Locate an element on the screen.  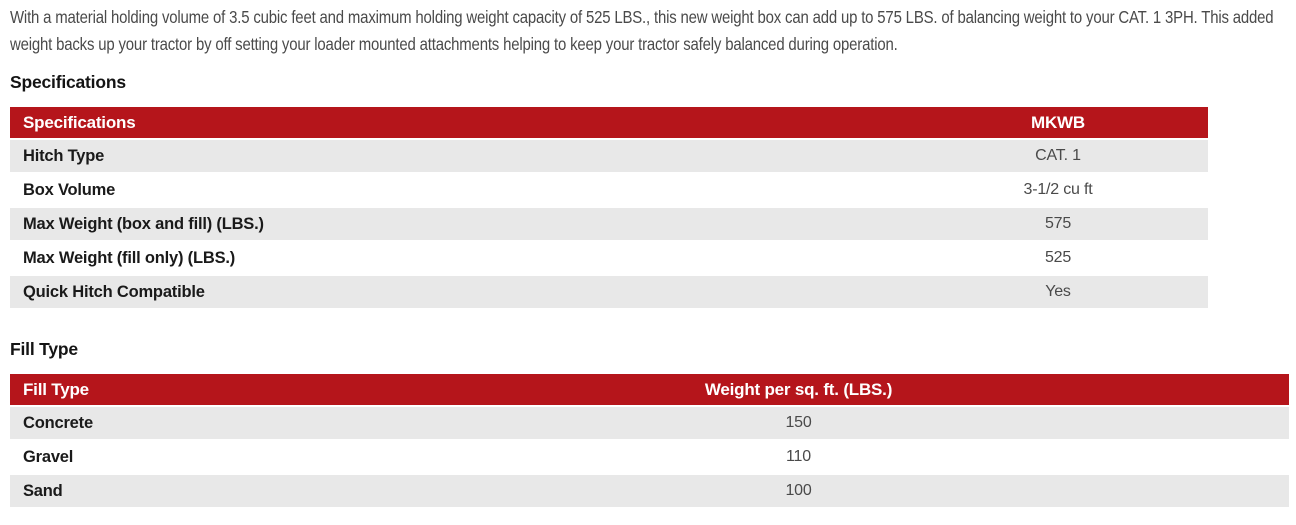
specifications-table-header-row: Specifications MKWB is located at coordinates (609, 122).